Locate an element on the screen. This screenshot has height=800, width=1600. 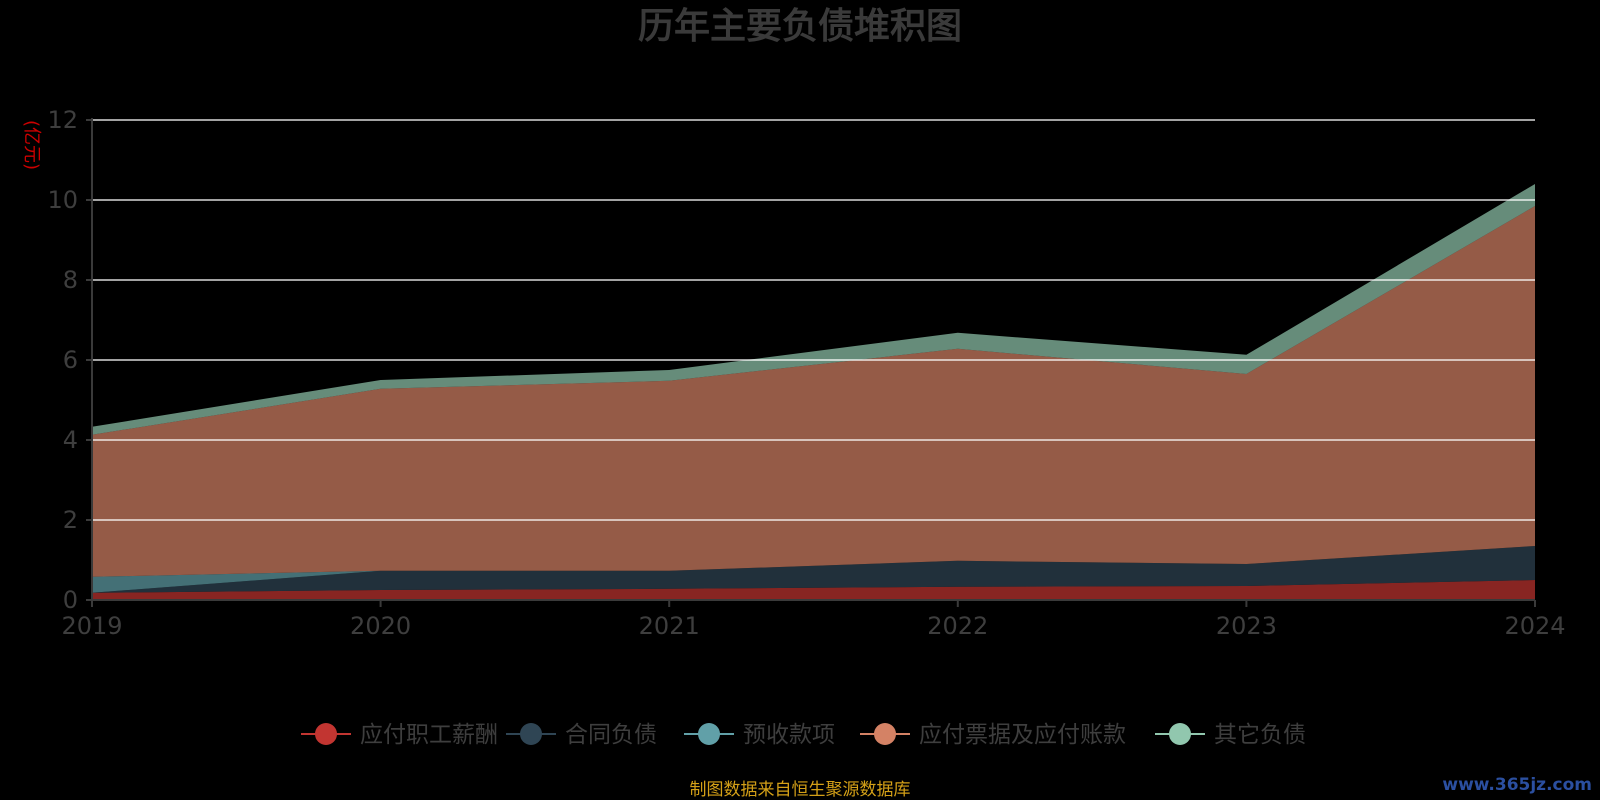
x-tick-label: 2024 is located at coordinates (1534, 626).